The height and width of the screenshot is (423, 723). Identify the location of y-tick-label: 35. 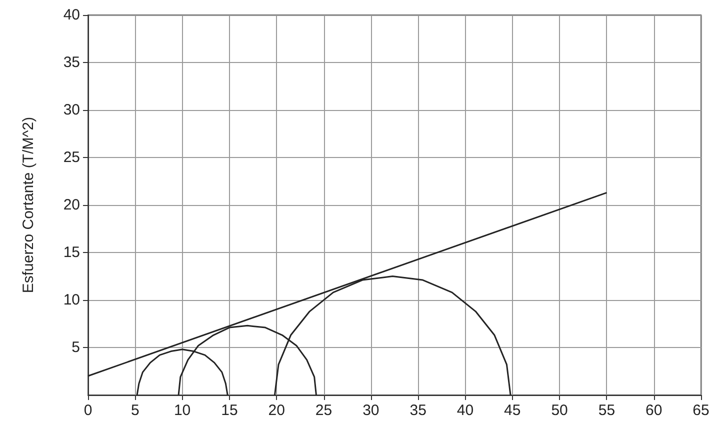
(71, 62).